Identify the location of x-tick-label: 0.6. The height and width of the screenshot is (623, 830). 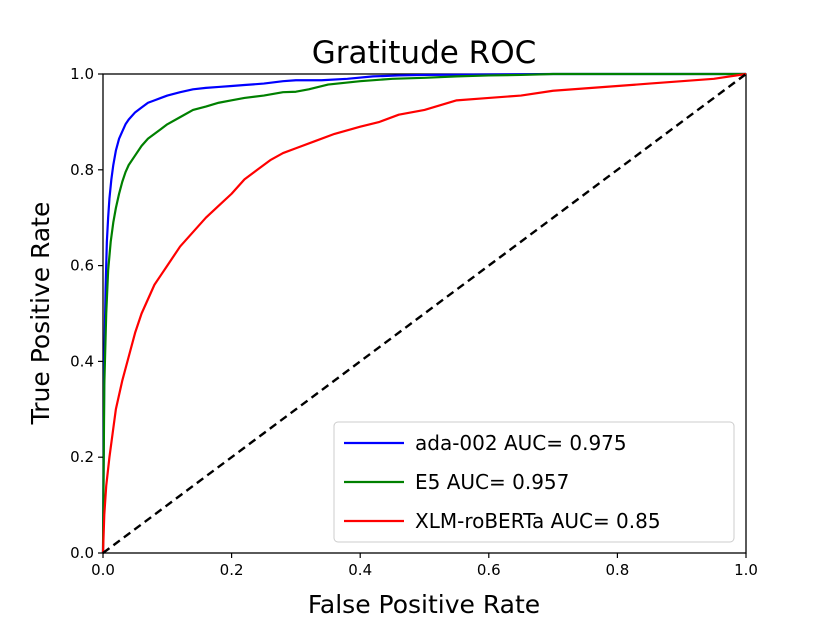
(489, 570).